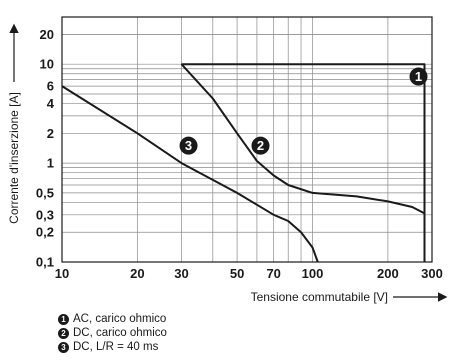 The height and width of the screenshot is (361, 458). What do you see at coordinates (137, 273) in the screenshot?
I see `x-tick-label: 20` at bounding box center [137, 273].